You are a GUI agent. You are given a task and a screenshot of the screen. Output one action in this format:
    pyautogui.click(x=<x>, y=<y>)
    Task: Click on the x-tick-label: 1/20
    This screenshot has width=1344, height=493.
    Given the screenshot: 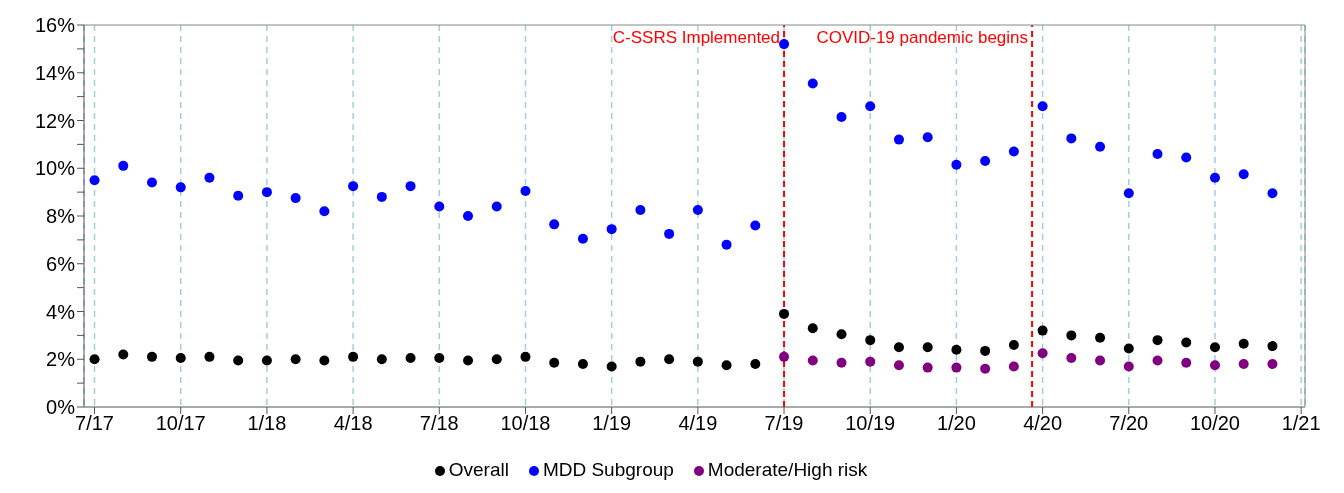 What is the action you would take?
    pyautogui.click(x=956, y=423)
    